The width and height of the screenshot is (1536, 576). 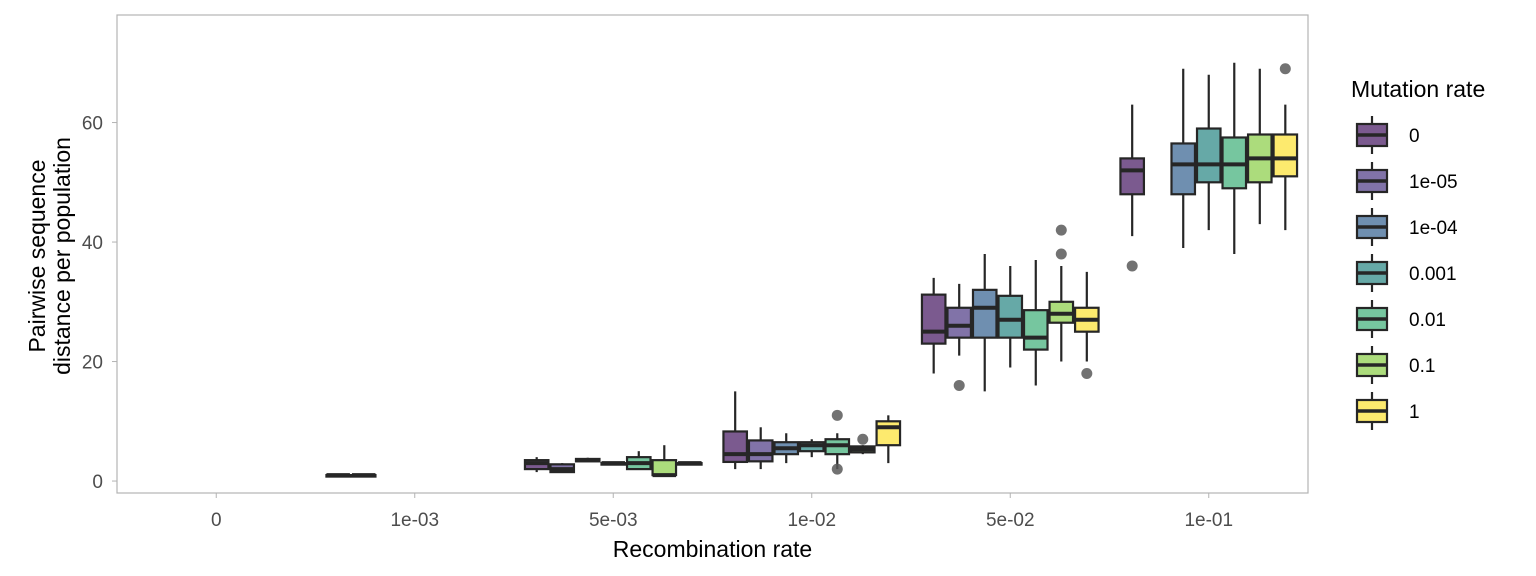 What do you see at coordinates (1427, 320) in the screenshot?
I see `legend-label: 0.01` at bounding box center [1427, 320].